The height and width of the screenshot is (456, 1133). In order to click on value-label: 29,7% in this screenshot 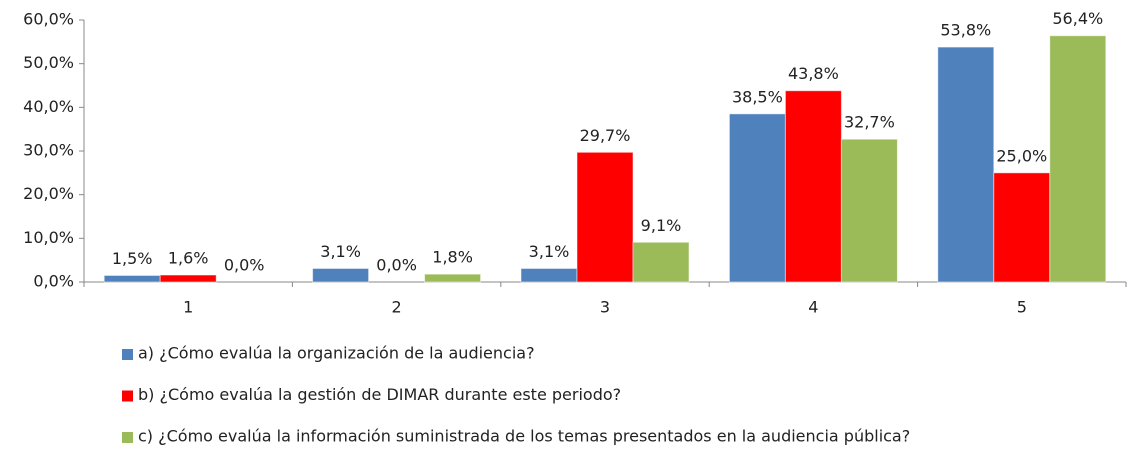, I will do `click(605, 135)`.